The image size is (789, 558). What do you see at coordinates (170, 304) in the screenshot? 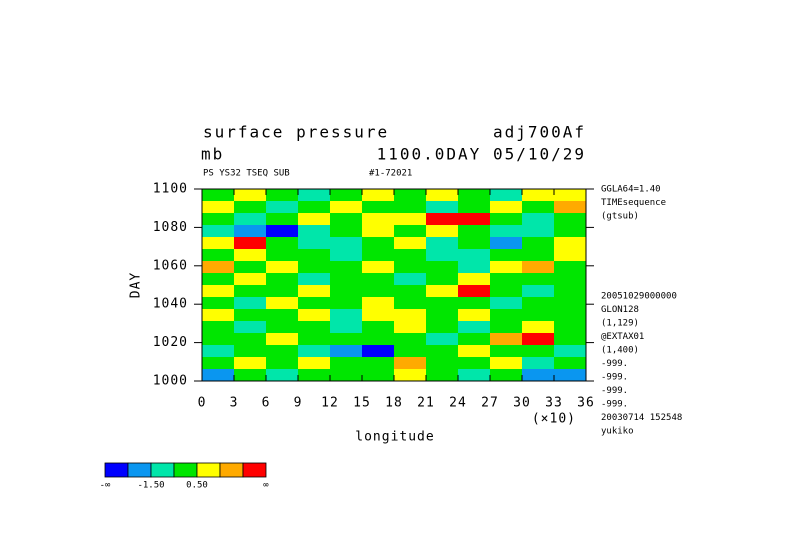
I see `y-tick-label: 1040` at bounding box center [170, 304].